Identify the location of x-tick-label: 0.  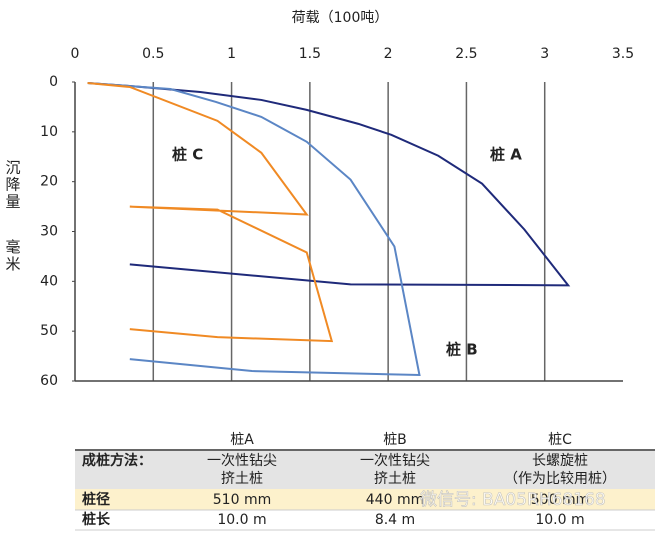
(75, 54).